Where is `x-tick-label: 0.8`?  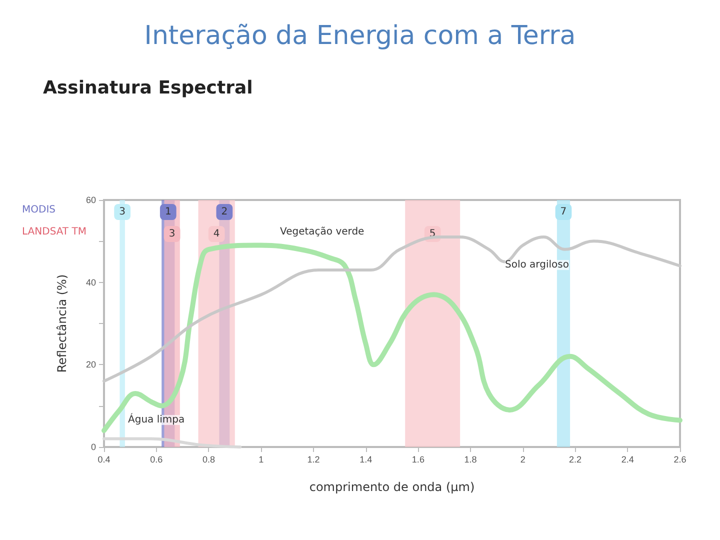
x-tick-label: 0.8 is located at coordinates (208, 459).